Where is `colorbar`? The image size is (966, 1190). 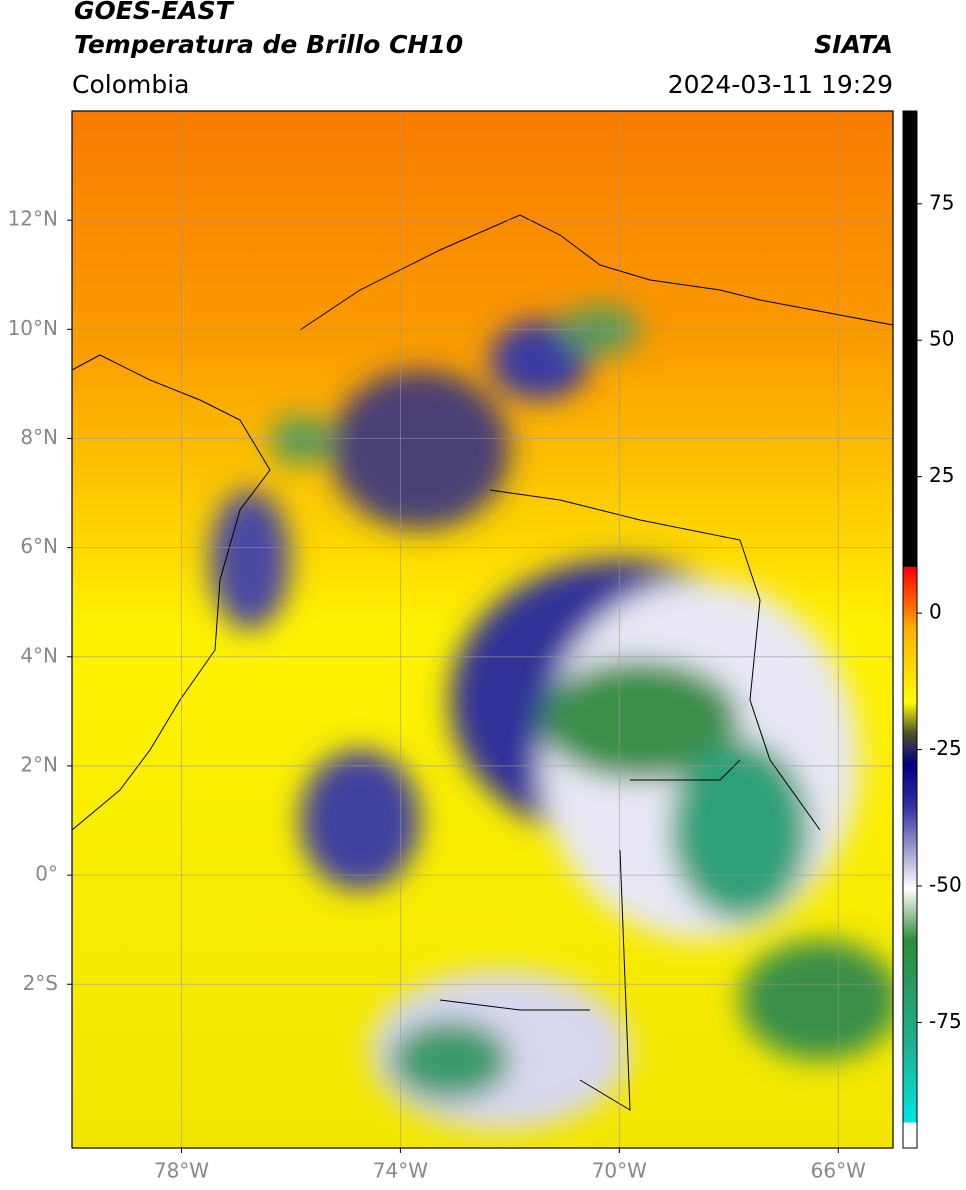
colorbar is located at coordinates (910, 629).